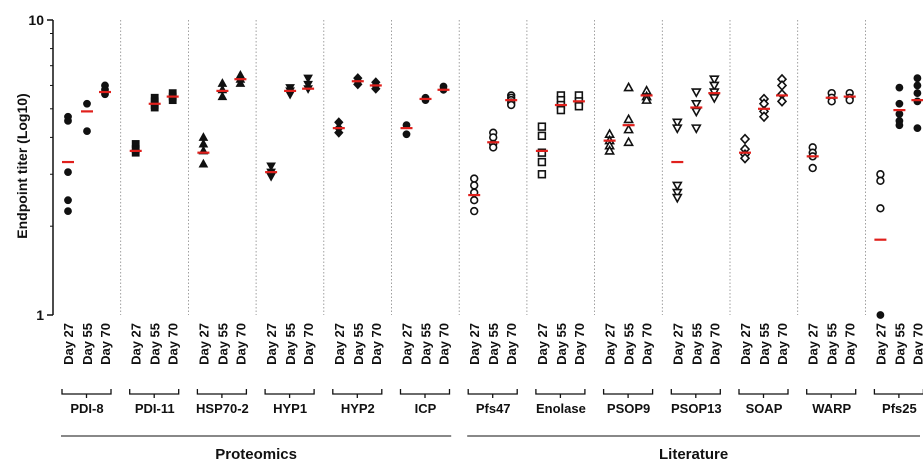 The width and height of the screenshot is (923, 467). What do you see at coordinates (493, 408) in the screenshot?
I see `antigen-label: Pfs47` at bounding box center [493, 408].